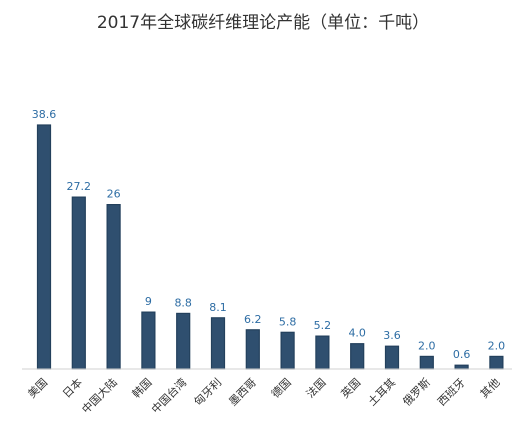  What do you see at coordinates (427, 345) in the screenshot?
I see `value-label-11: 2.0` at bounding box center [427, 345].